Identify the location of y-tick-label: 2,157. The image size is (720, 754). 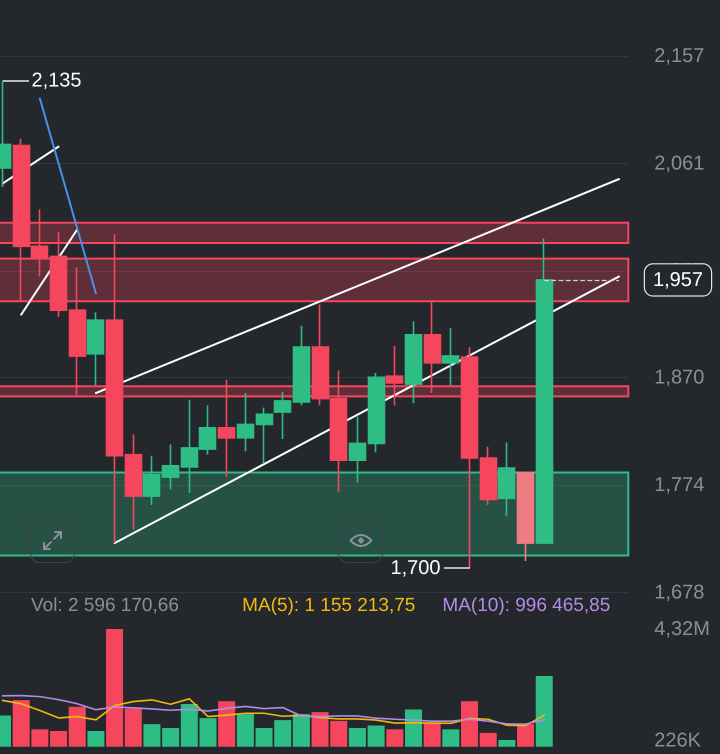
(679, 55).